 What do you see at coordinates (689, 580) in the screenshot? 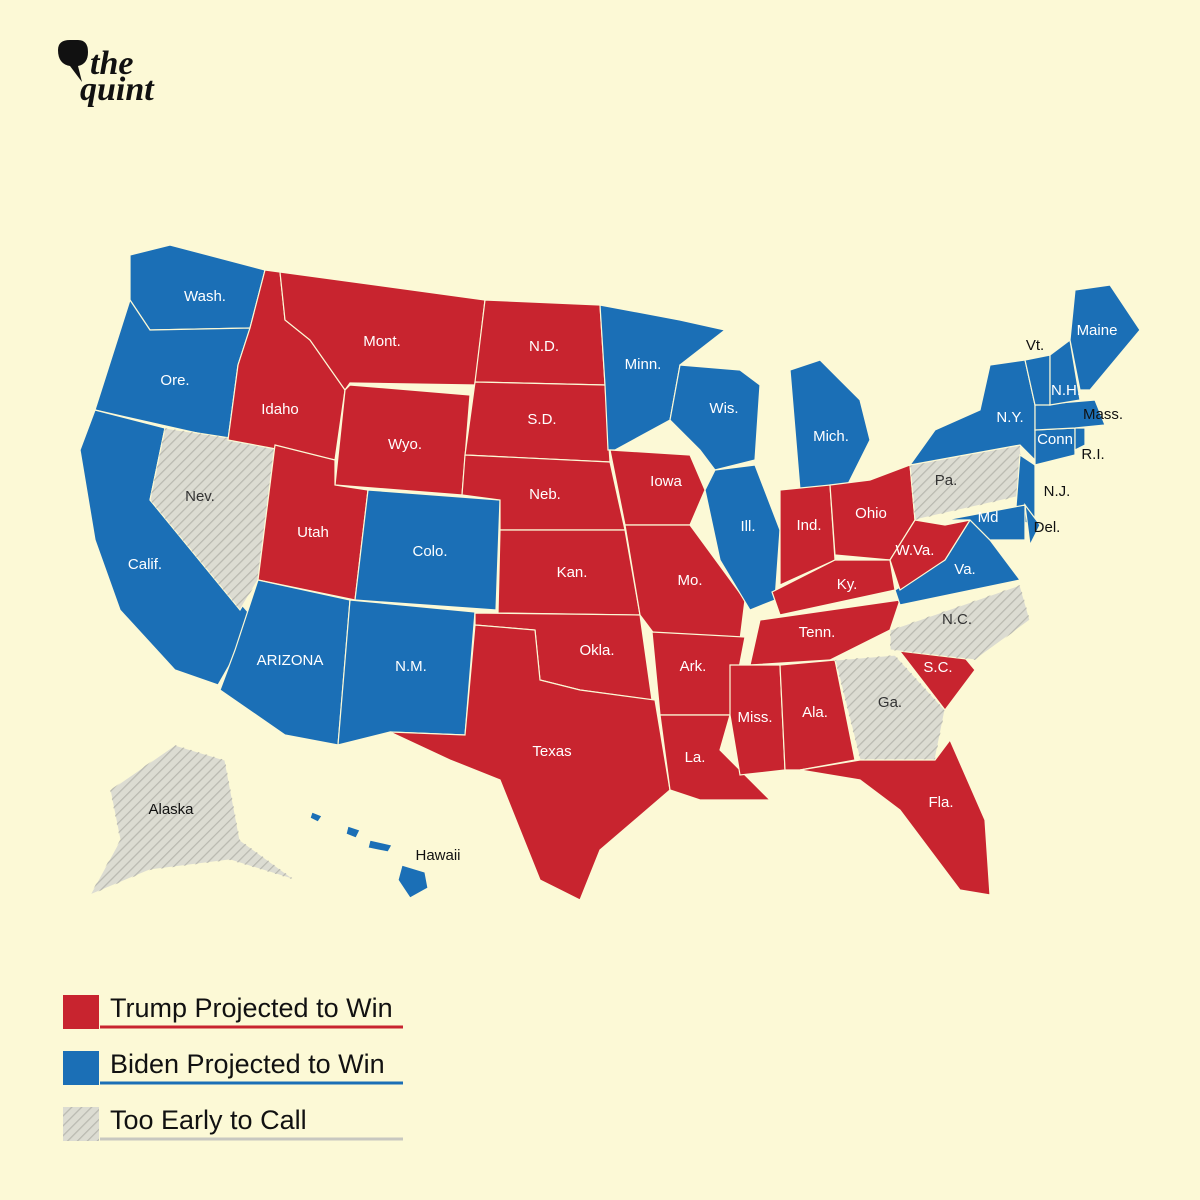
I see `state-label: Mo.` at bounding box center [689, 580].